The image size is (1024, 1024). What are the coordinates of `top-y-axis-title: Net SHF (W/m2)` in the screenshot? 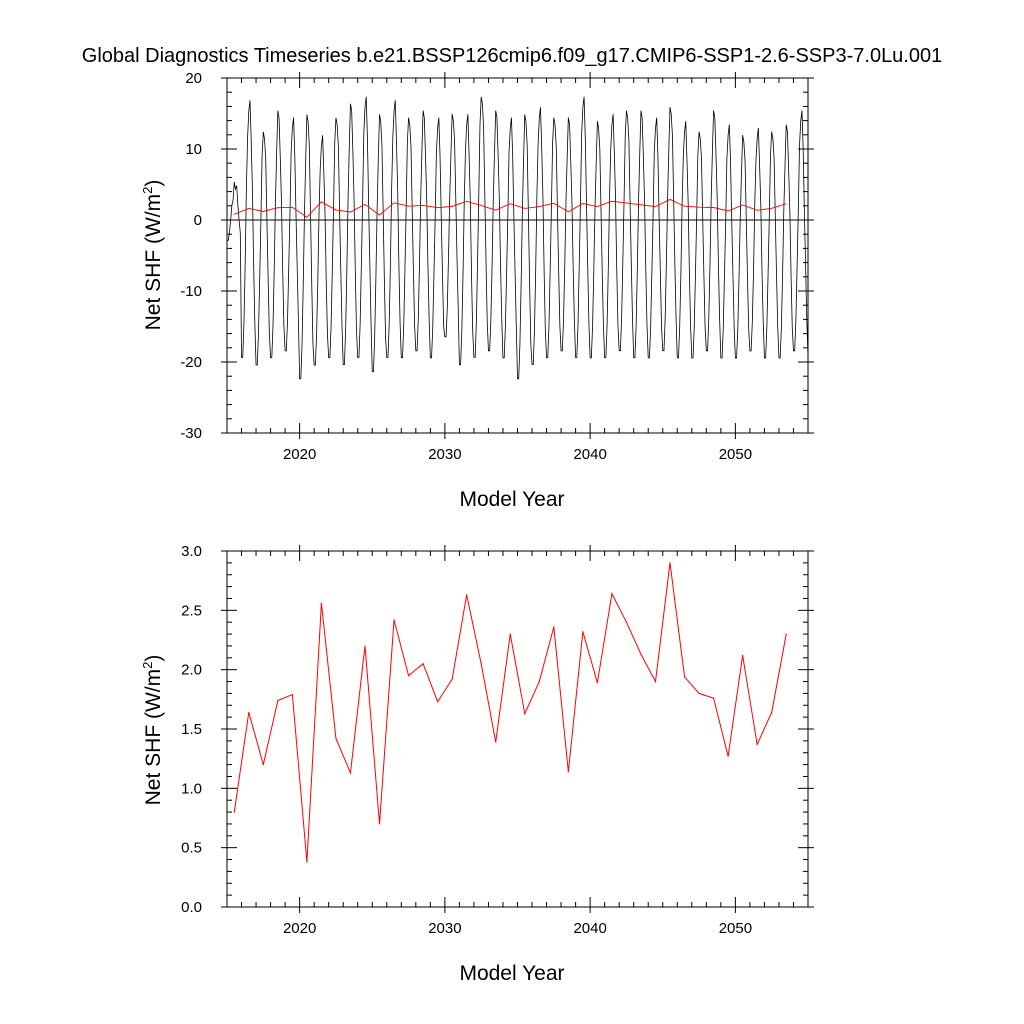 It's located at (152, 255).